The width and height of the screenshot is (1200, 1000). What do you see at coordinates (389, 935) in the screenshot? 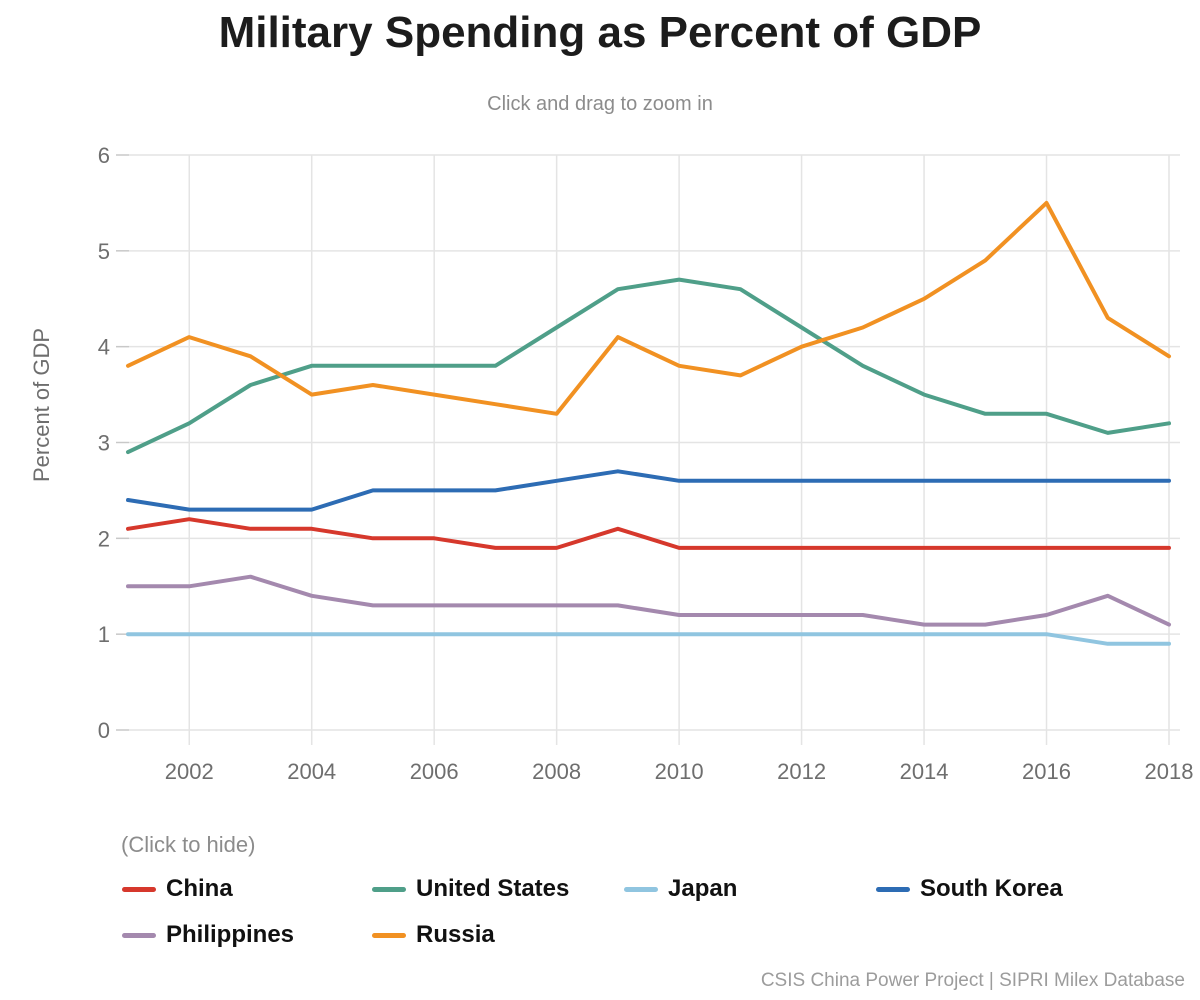
I see `legend-swatch-russia` at bounding box center [389, 935].